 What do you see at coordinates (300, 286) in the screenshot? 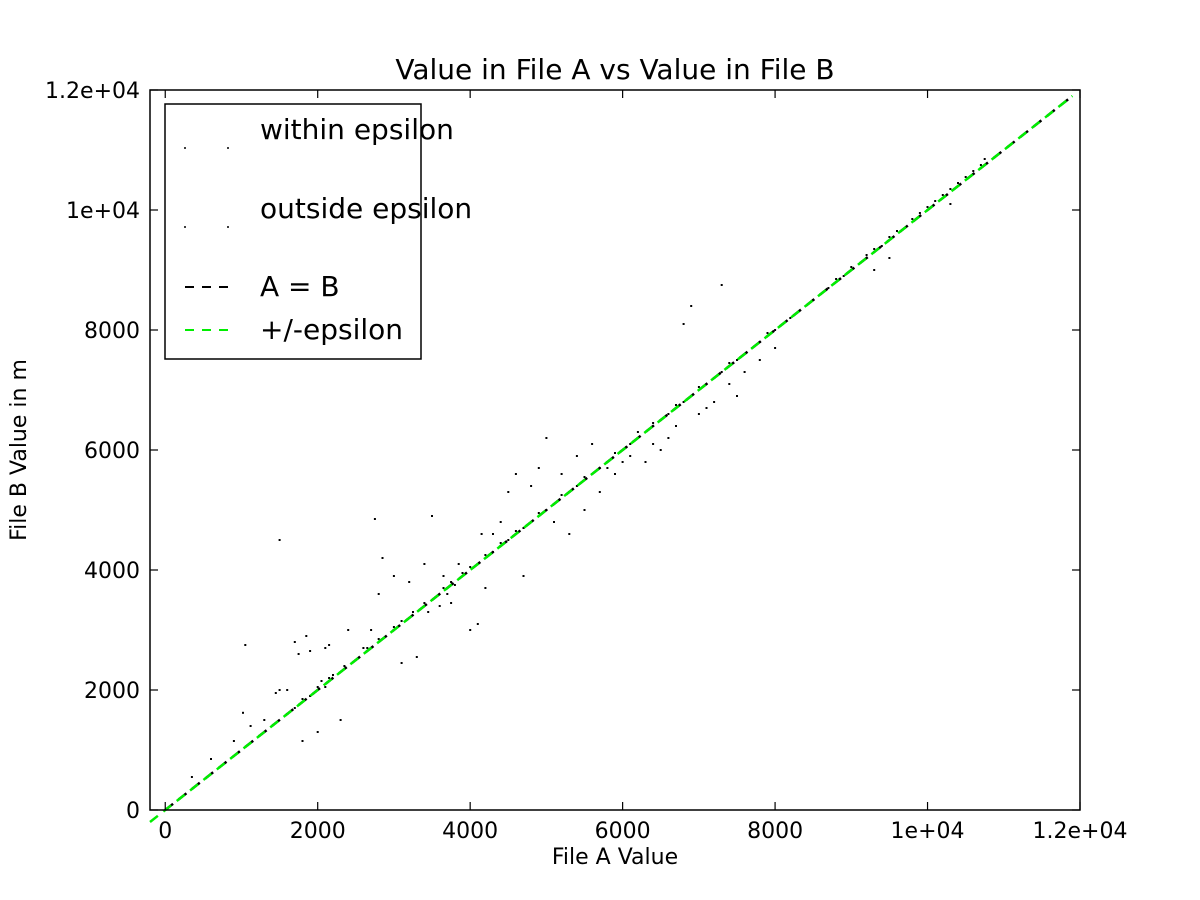
I see `legend-label-a-equals-b: A = B` at bounding box center [300, 286].